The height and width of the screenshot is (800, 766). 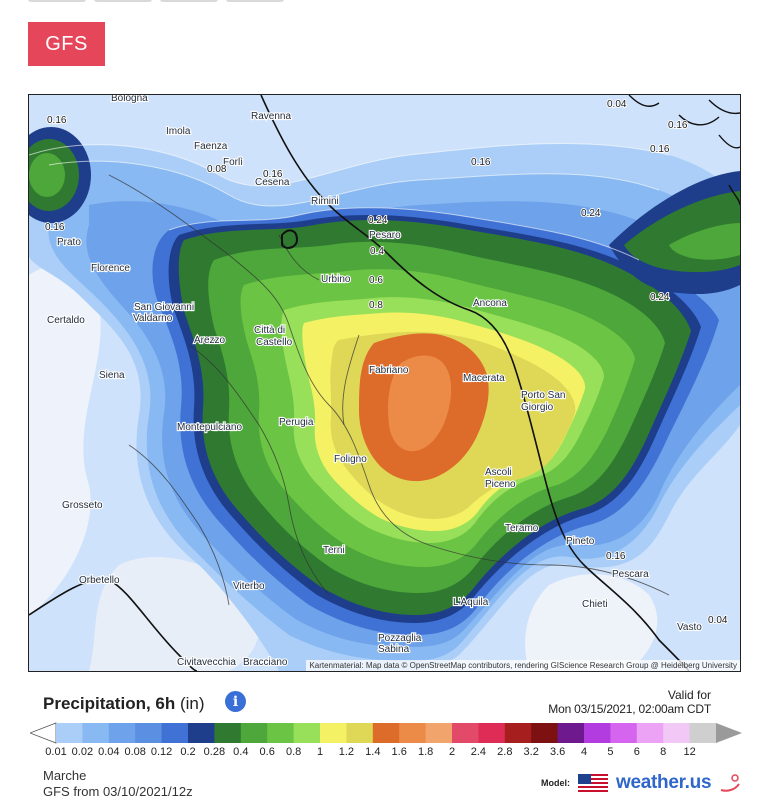 What do you see at coordinates (376, 305) in the screenshot?
I see `contour-value-label: 0.8` at bounding box center [376, 305].